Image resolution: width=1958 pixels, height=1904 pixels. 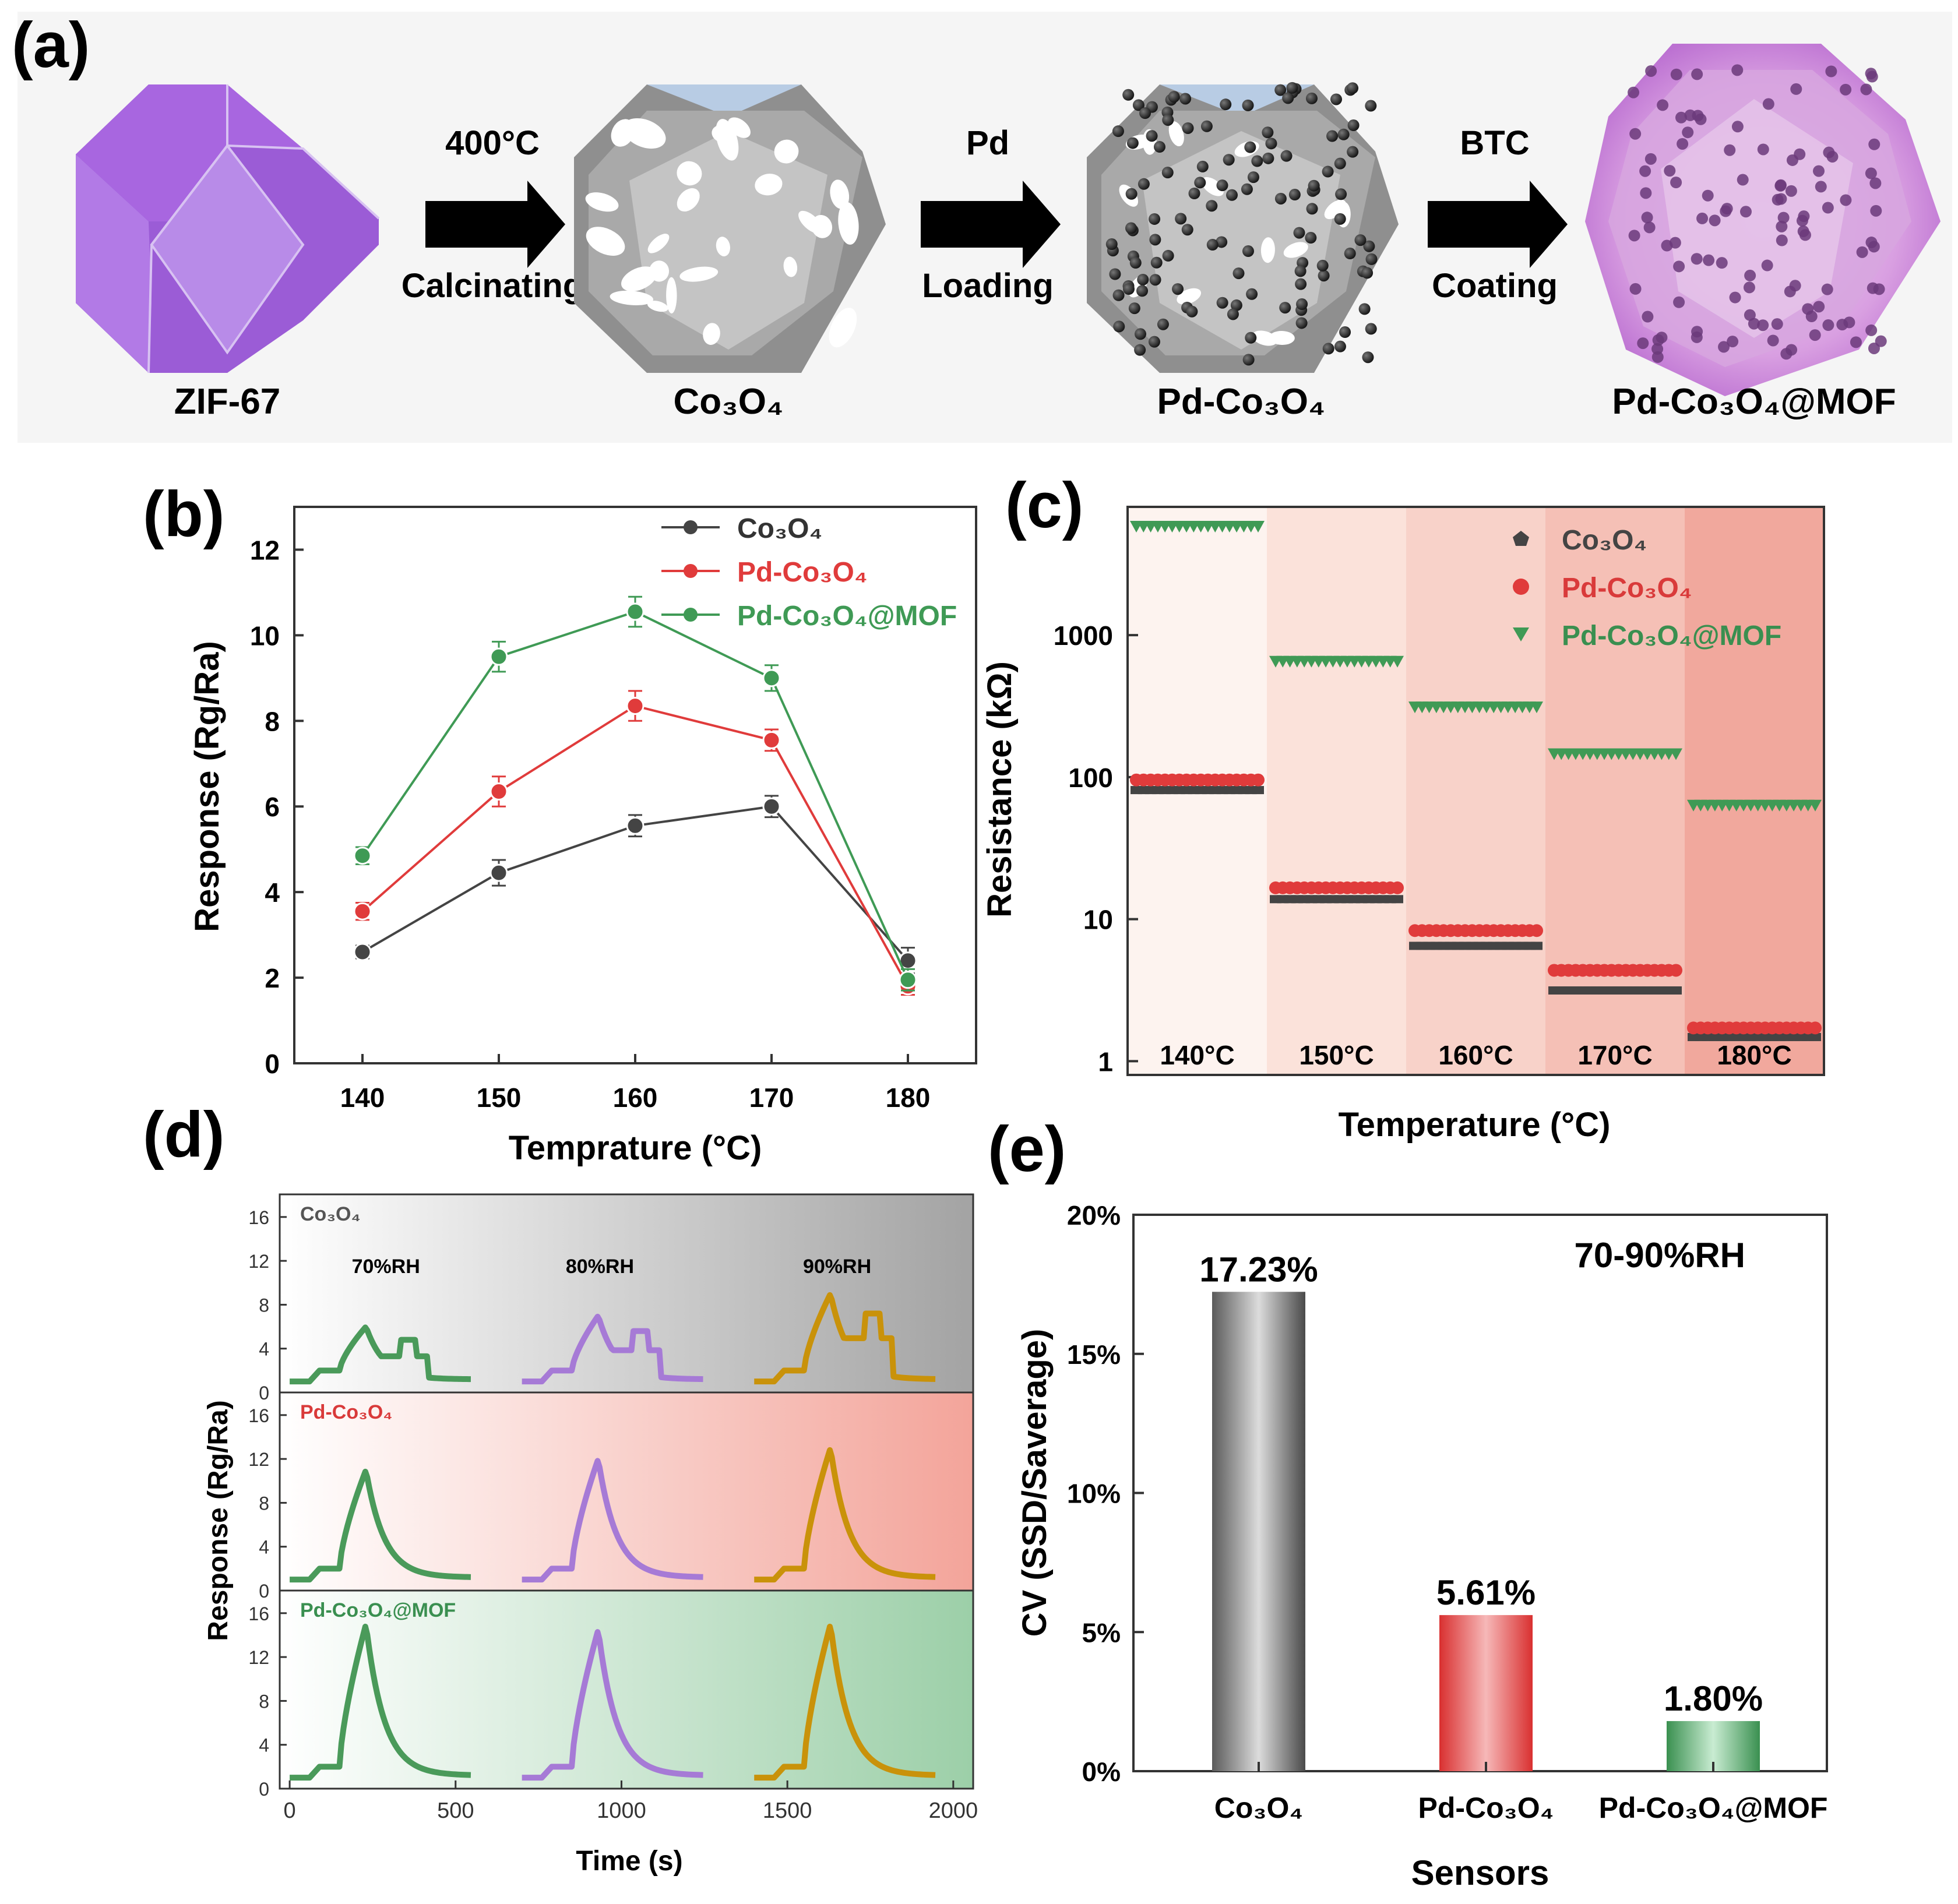 I want to click on x-tick-label: Co₃O₄, so click(x=1259, y=1808).